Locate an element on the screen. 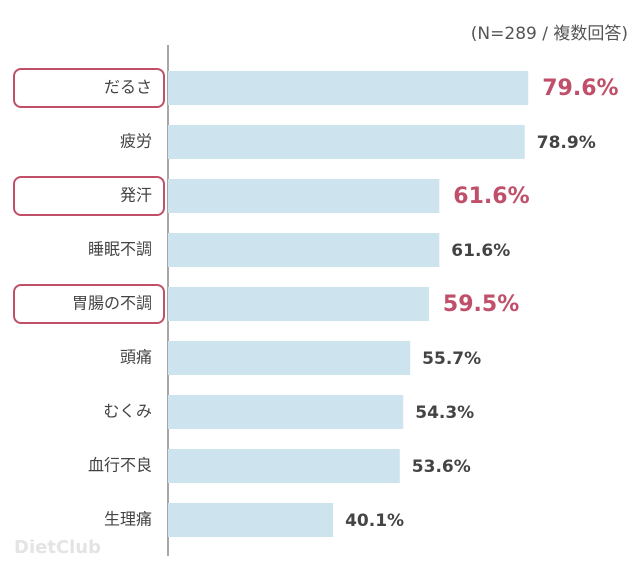  category-label: 血行不良 is located at coordinates (120, 465).